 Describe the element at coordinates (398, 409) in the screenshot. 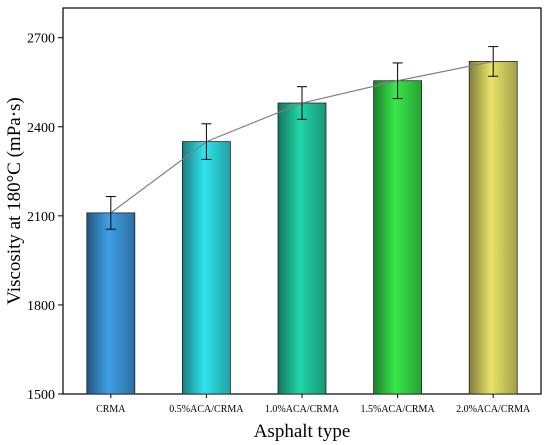

I see `x-tick-label: 1.5%ACA/CRMA` at that location.